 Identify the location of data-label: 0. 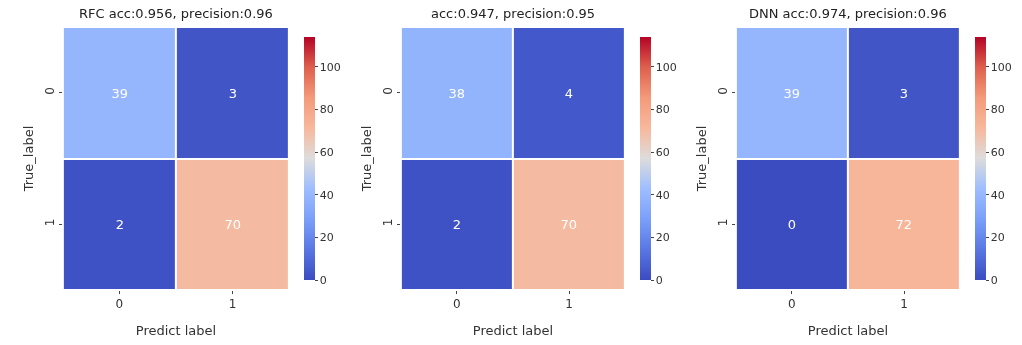
(791, 224).